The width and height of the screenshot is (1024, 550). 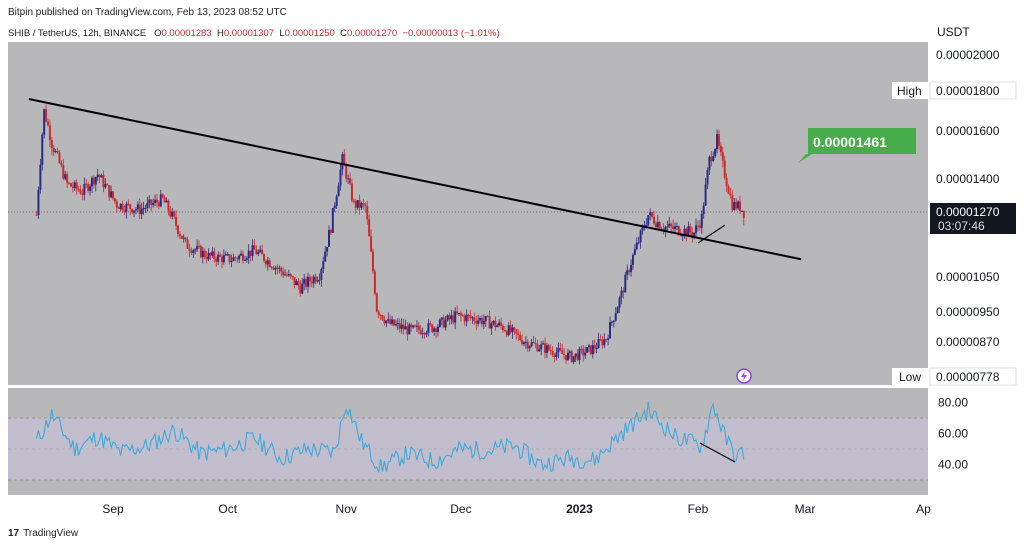 What do you see at coordinates (460, 509) in the screenshot?
I see `time-tick-label: Dec` at bounding box center [460, 509].